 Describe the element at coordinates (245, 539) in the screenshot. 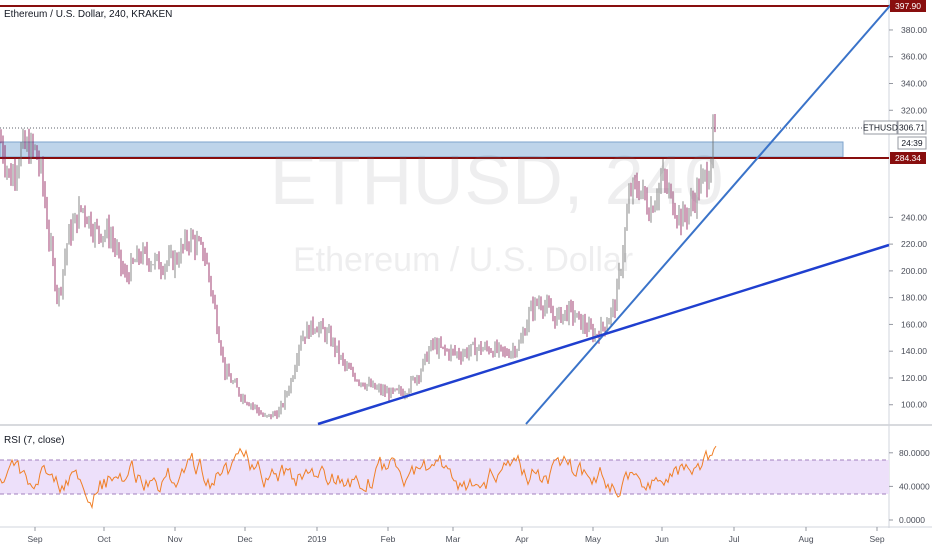

I see `time-tick-label: Dec` at that location.